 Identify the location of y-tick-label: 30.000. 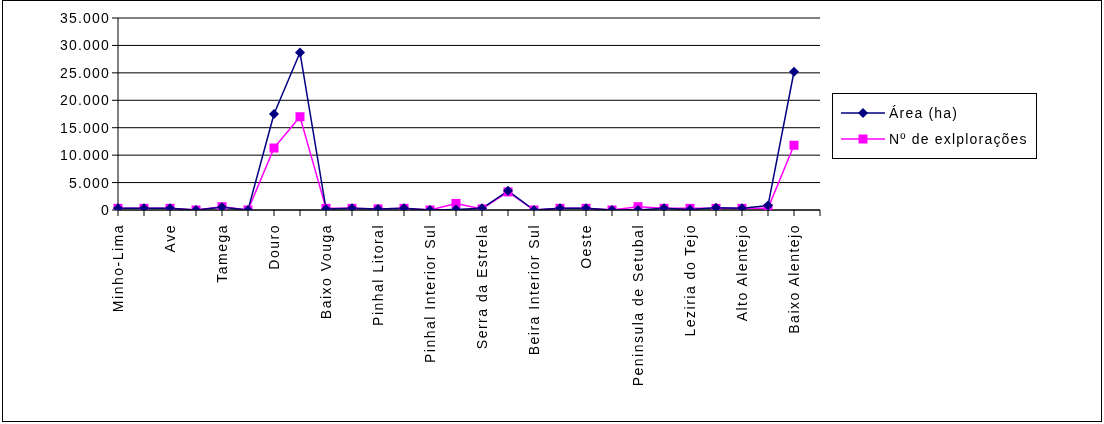
(84, 45).